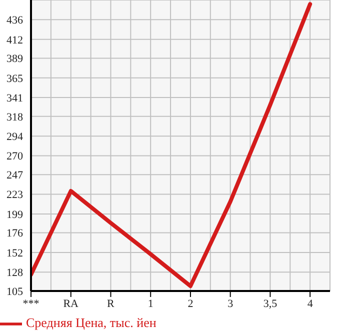 This screenshot has height=335, width=345. Describe the element at coordinates (14, 98) in the screenshot. I see `y-tick-label: 341` at that location.